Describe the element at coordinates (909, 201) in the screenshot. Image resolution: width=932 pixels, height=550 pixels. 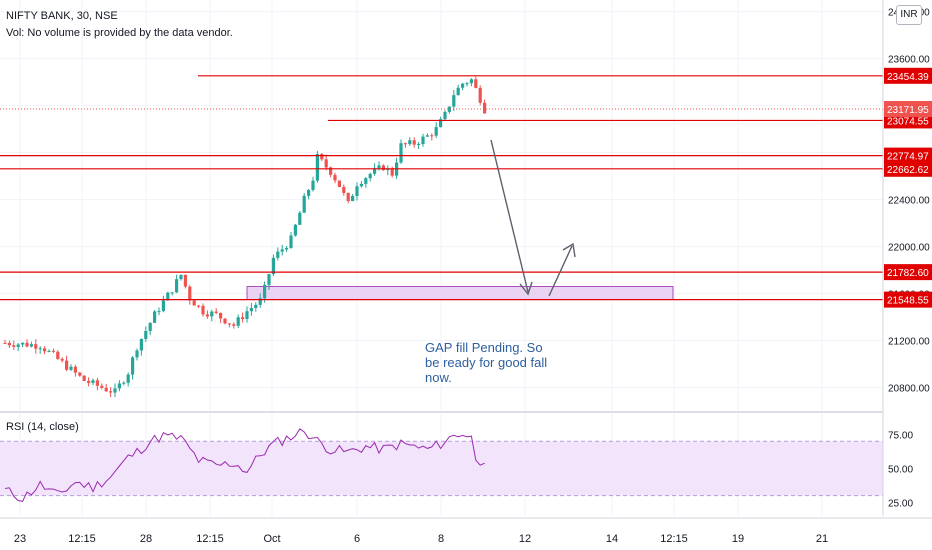
I see `y-tick-label: 22400.00` at that location.